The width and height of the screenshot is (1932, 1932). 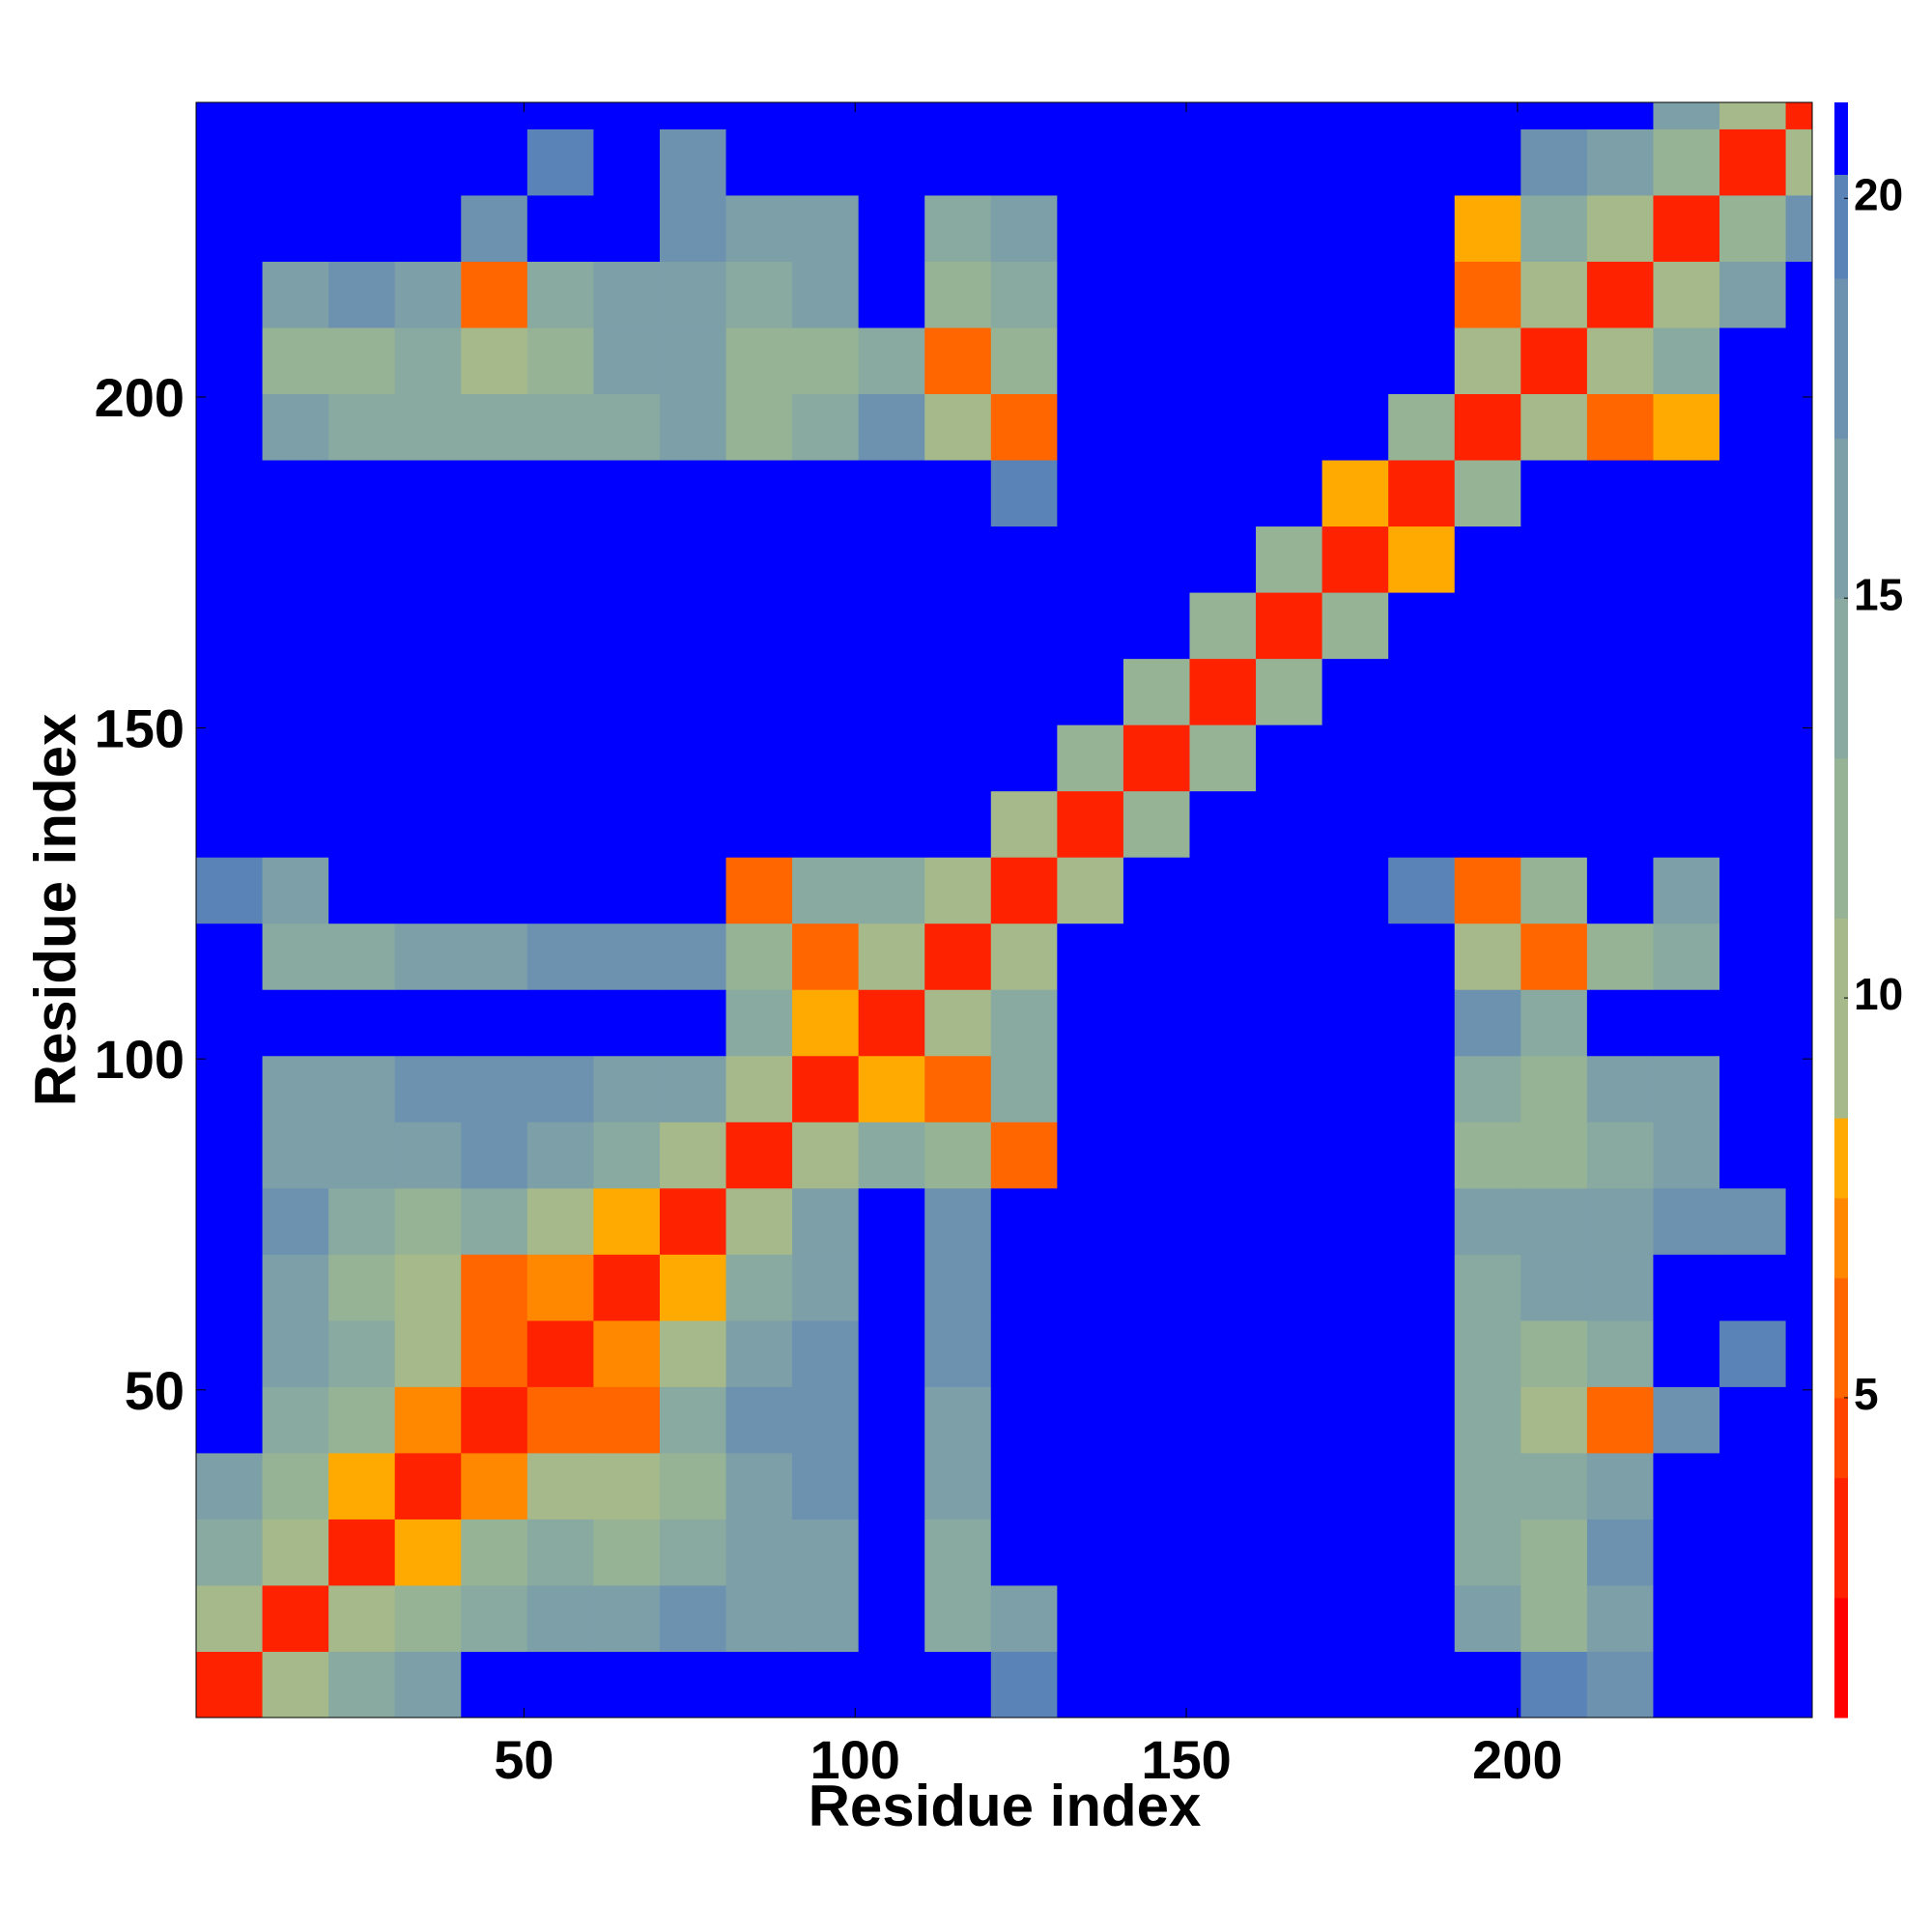 What do you see at coordinates (1866, 1394) in the screenshot?
I see `colorbar-tick-label: 5` at bounding box center [1866, 1394].